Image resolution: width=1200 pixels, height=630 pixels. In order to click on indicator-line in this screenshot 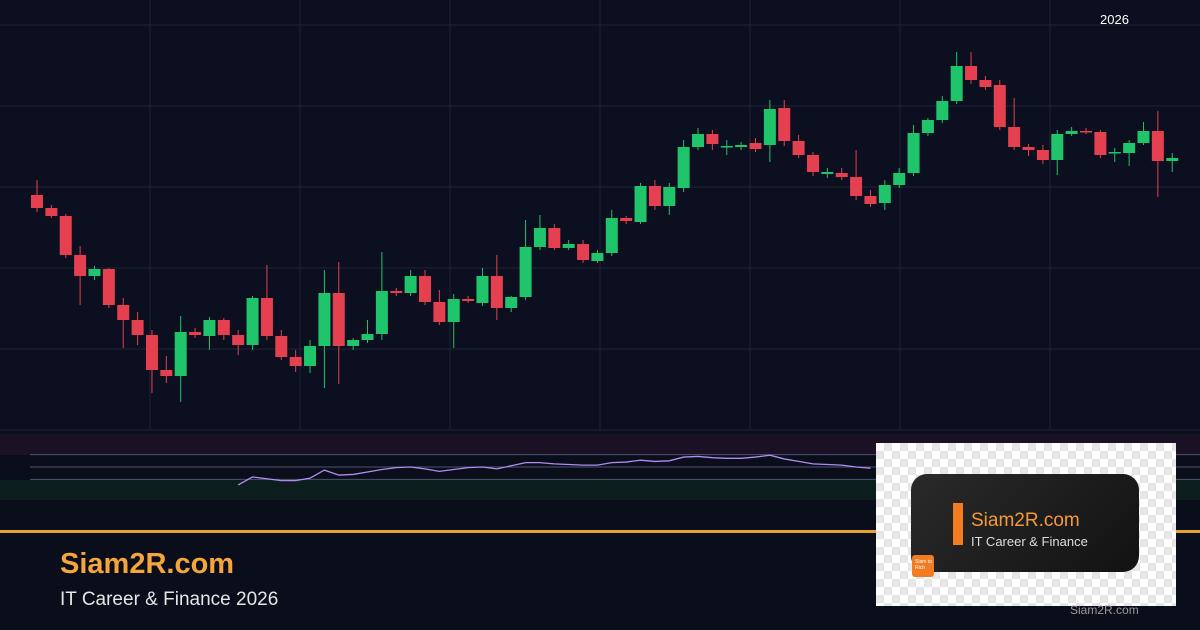, I will do `click(554, 470)`.